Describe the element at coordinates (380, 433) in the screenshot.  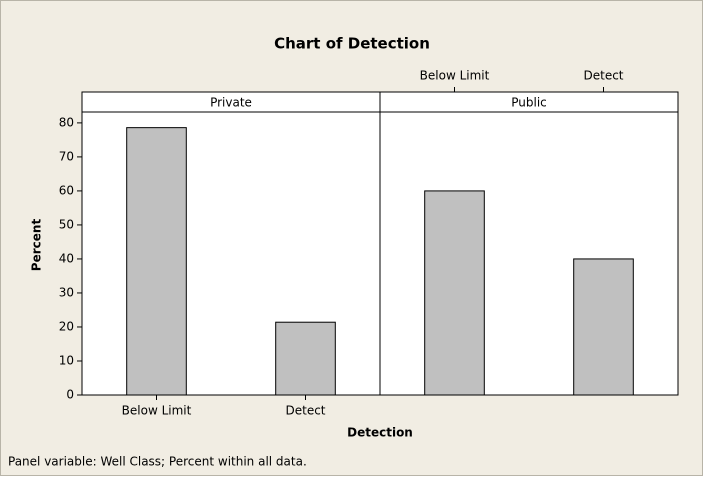
I see `x-axis-label: Detection` at that location.